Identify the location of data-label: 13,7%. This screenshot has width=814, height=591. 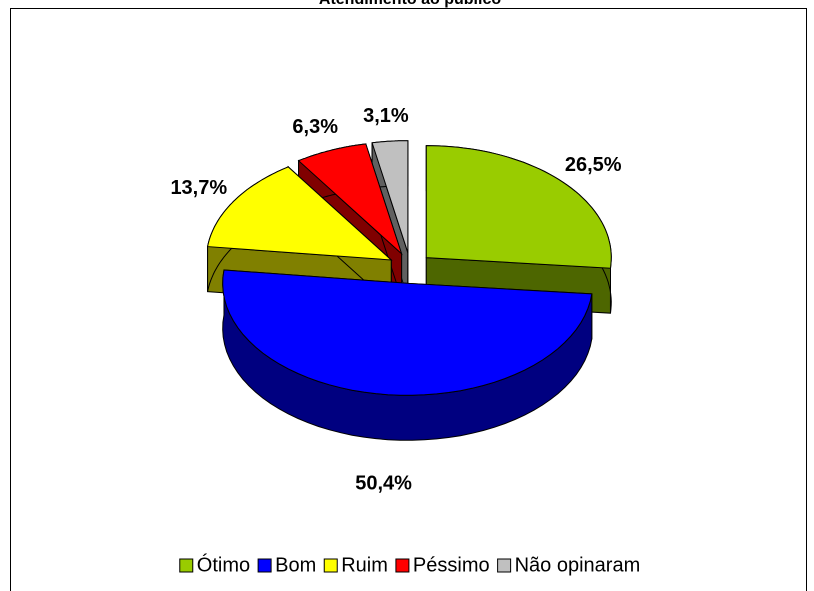
(198, 188).